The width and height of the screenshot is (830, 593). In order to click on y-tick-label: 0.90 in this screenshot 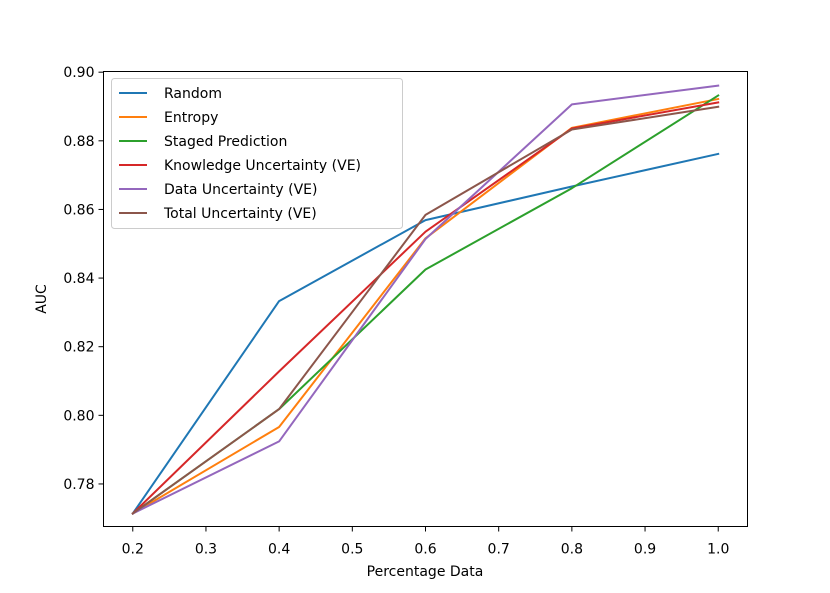, I will do `click(78, 73)`.